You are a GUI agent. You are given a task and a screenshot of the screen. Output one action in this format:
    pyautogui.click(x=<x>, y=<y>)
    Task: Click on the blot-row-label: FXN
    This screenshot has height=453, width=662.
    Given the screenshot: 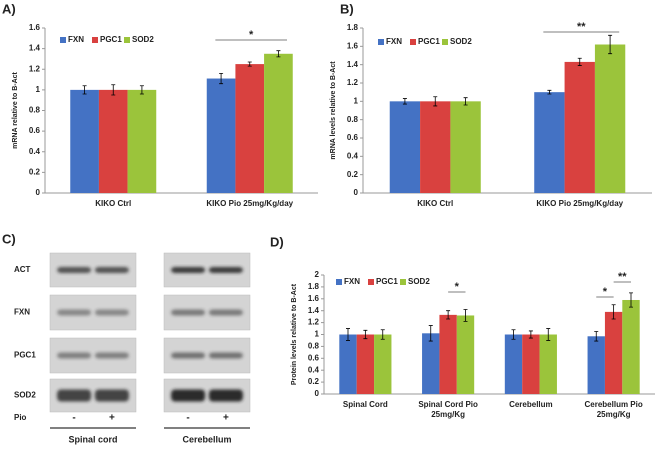 What is the action you would take?
    pyautogui.click(x=22, y=312)
    